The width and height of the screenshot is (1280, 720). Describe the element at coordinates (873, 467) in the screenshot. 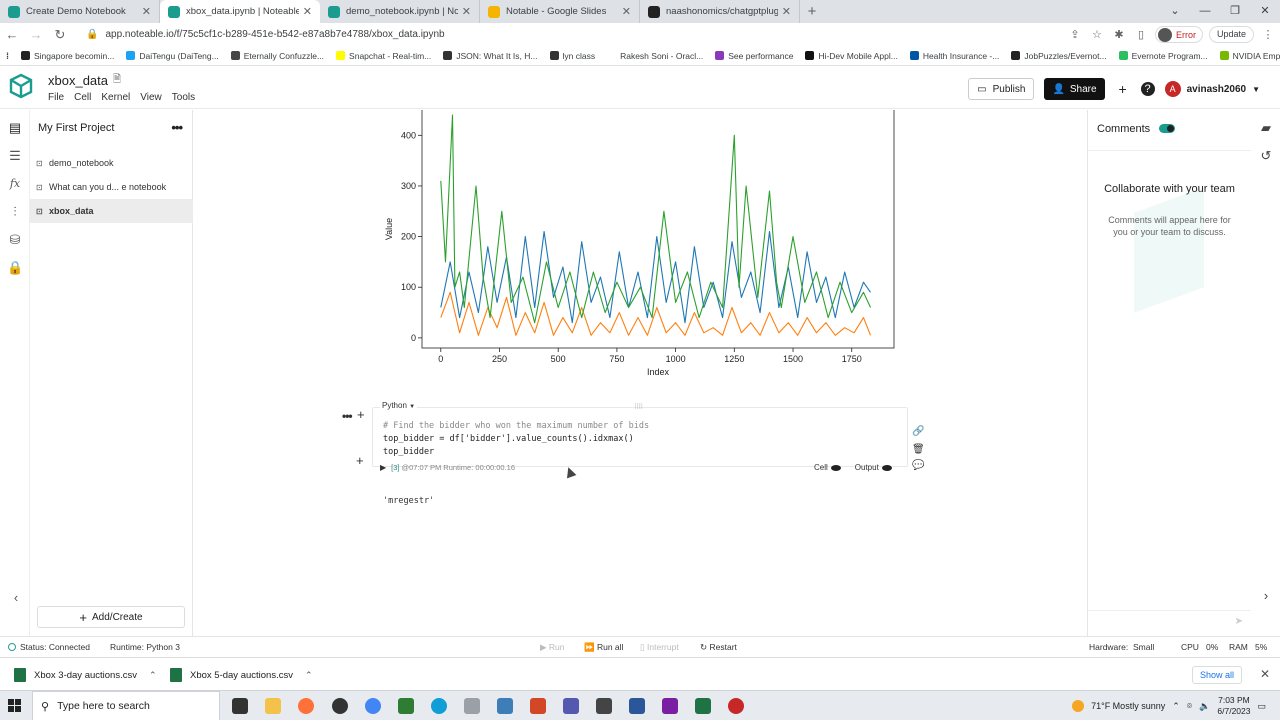

I see `output-toggle: Output` at that location.